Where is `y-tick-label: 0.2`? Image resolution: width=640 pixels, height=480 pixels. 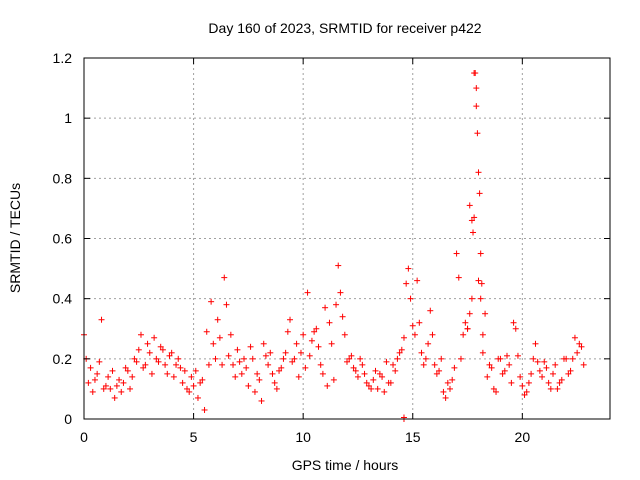
y-tick-label: 0.2 is located at coordinates (63, 359).